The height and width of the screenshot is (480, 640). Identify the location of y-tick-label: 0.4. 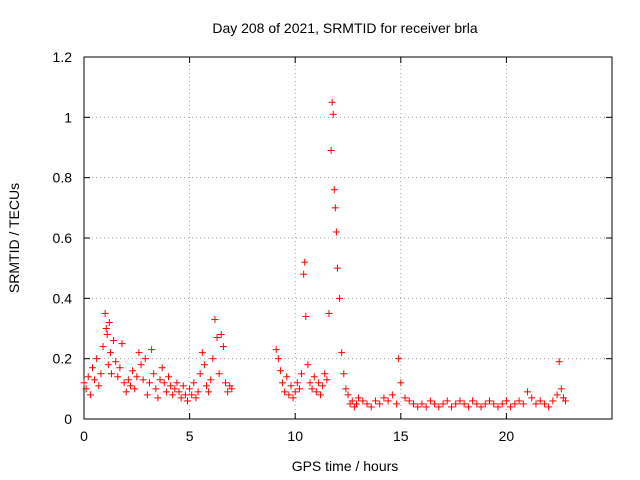
(63, 298).